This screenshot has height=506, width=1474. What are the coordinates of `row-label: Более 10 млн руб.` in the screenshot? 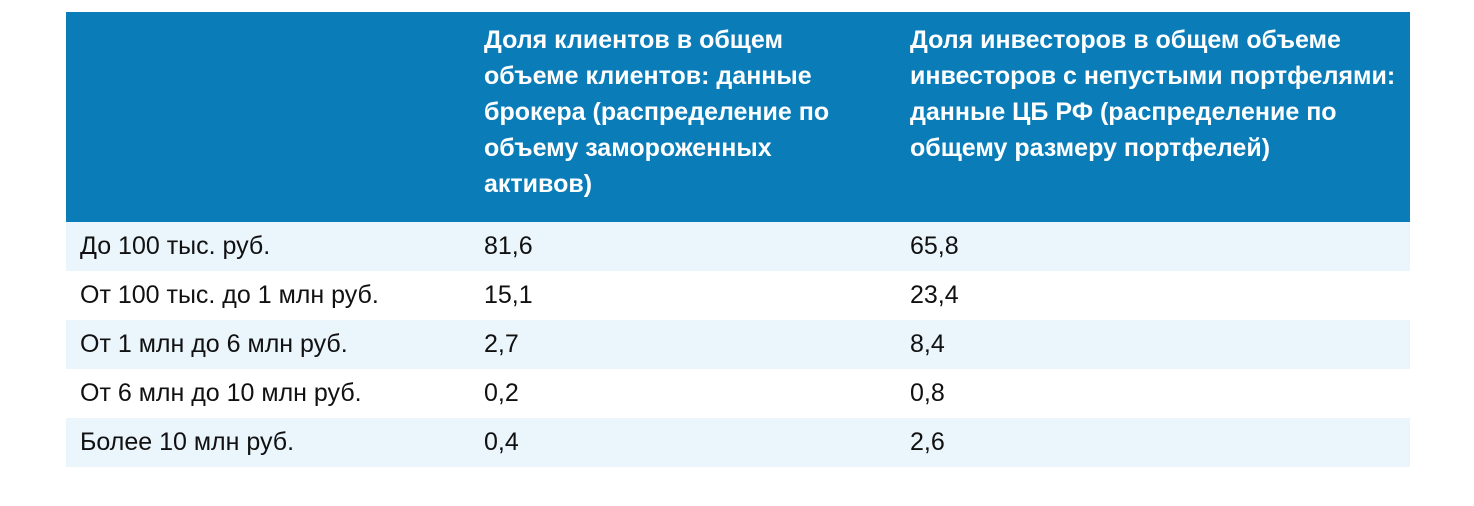 It's located at (187, 442).